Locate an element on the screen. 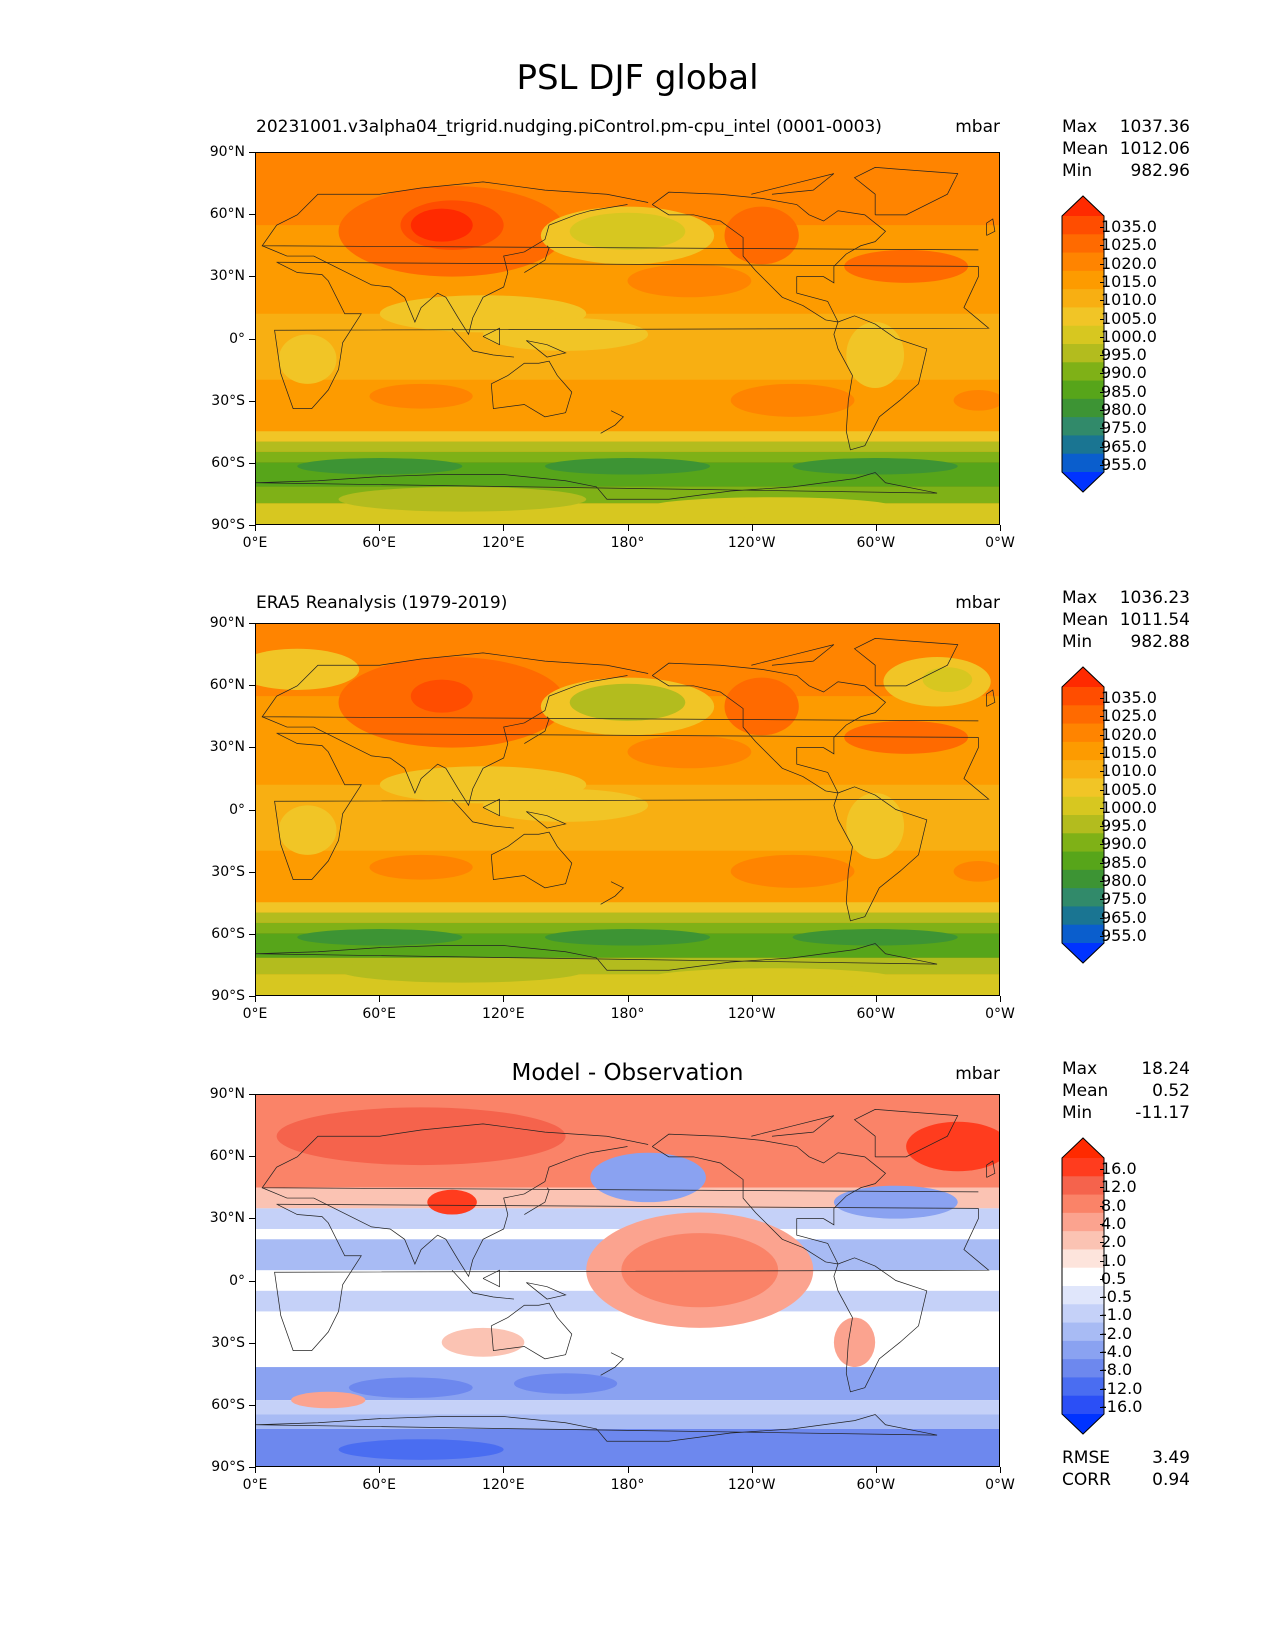 This screenshot has height=1650, width=1275. colorbar-tick-label: 1010.0 is located at coordinates (1129, 300).